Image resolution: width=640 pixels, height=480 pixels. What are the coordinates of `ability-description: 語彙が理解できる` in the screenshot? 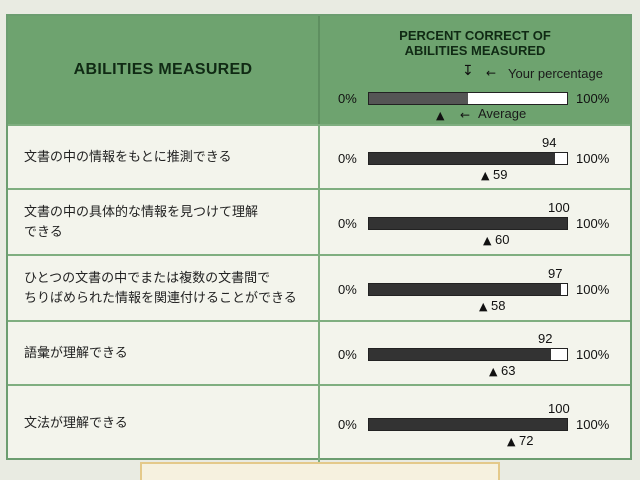 It's located at (76, 354).